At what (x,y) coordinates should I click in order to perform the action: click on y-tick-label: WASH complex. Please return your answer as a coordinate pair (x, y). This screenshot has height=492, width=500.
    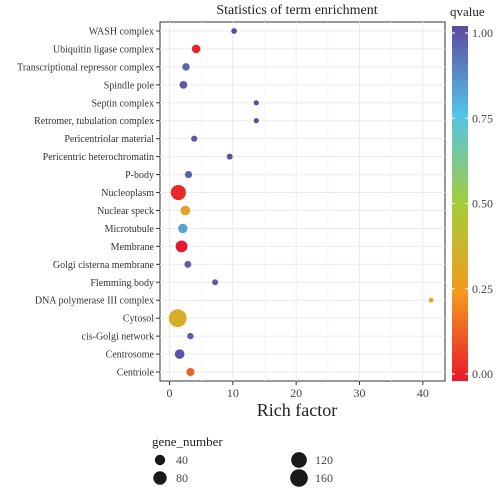
    Looking at the image, I should click on (121, 31).